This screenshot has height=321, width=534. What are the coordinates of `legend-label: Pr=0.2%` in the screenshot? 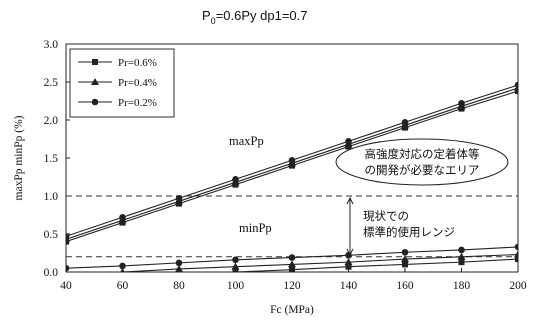 It's located at (137, 103).